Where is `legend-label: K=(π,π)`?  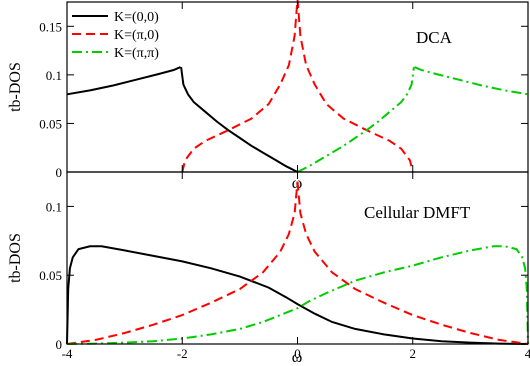 legend-label: K=(π,π) is located at coordinates (136, 53).